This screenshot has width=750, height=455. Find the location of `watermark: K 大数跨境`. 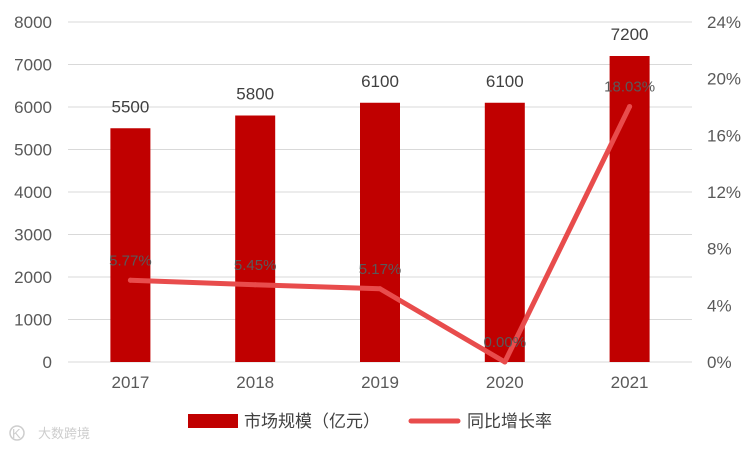

watermark: K 大数跨境 is located at coordinates (49, 433).